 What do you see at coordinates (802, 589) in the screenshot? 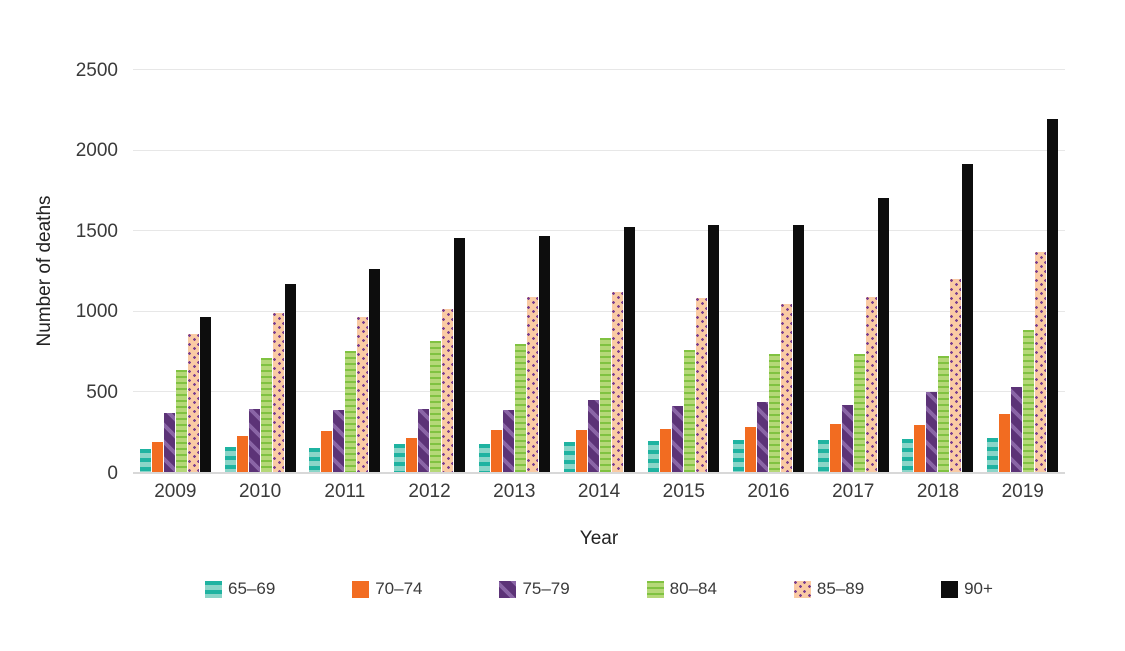
I see `legend-swatch-peach-purple-dots` at bounding box center [802, 589].